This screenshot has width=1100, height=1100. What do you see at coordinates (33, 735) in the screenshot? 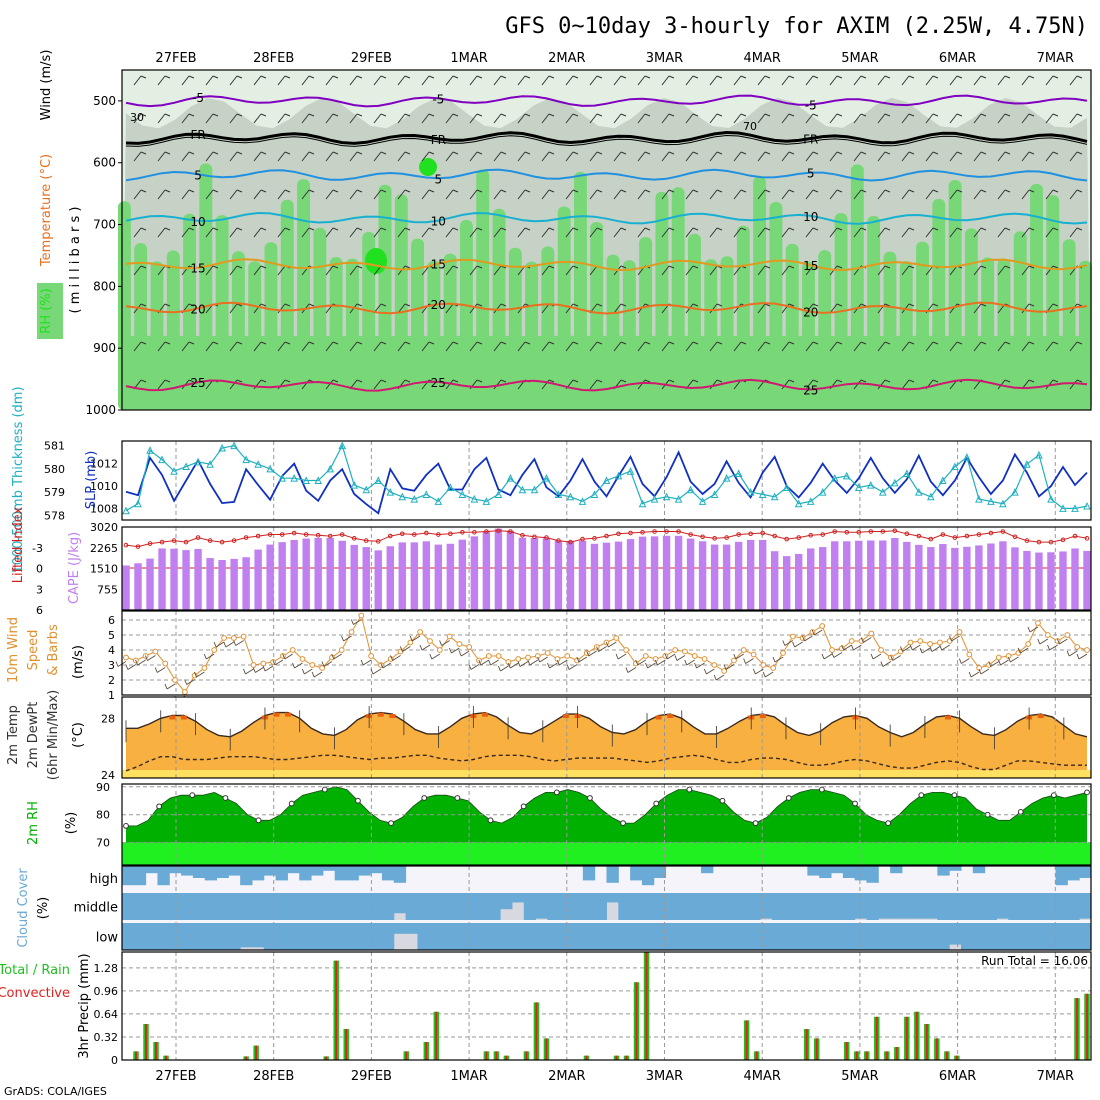
I see `ylabel-2m-dewpt: 2m DewPt` at bounding box center [33, 735].